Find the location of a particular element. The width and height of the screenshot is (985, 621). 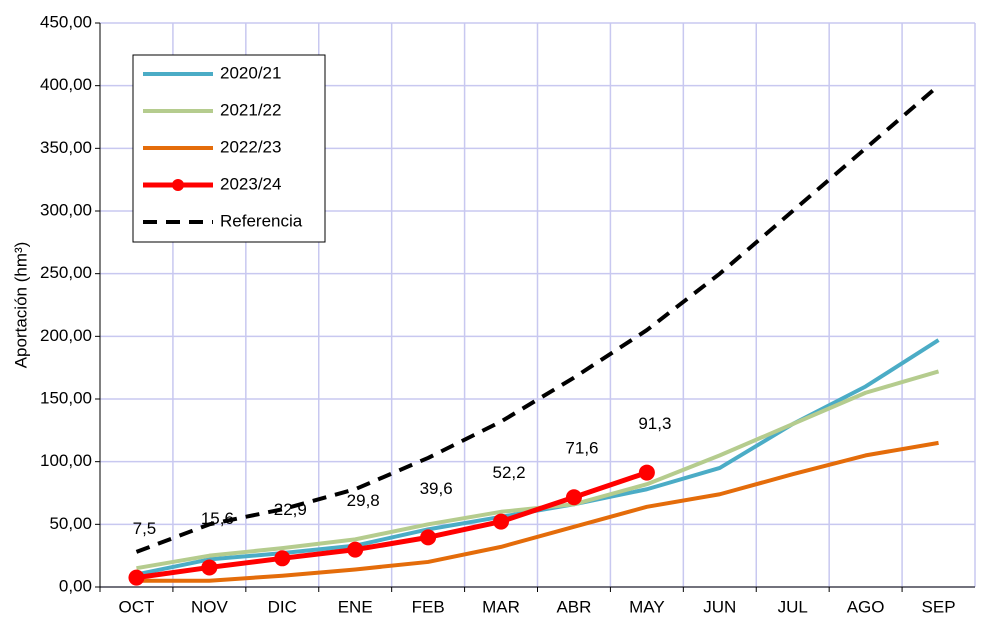

x-tick-label: JUL is located at coordinates (793, 606).